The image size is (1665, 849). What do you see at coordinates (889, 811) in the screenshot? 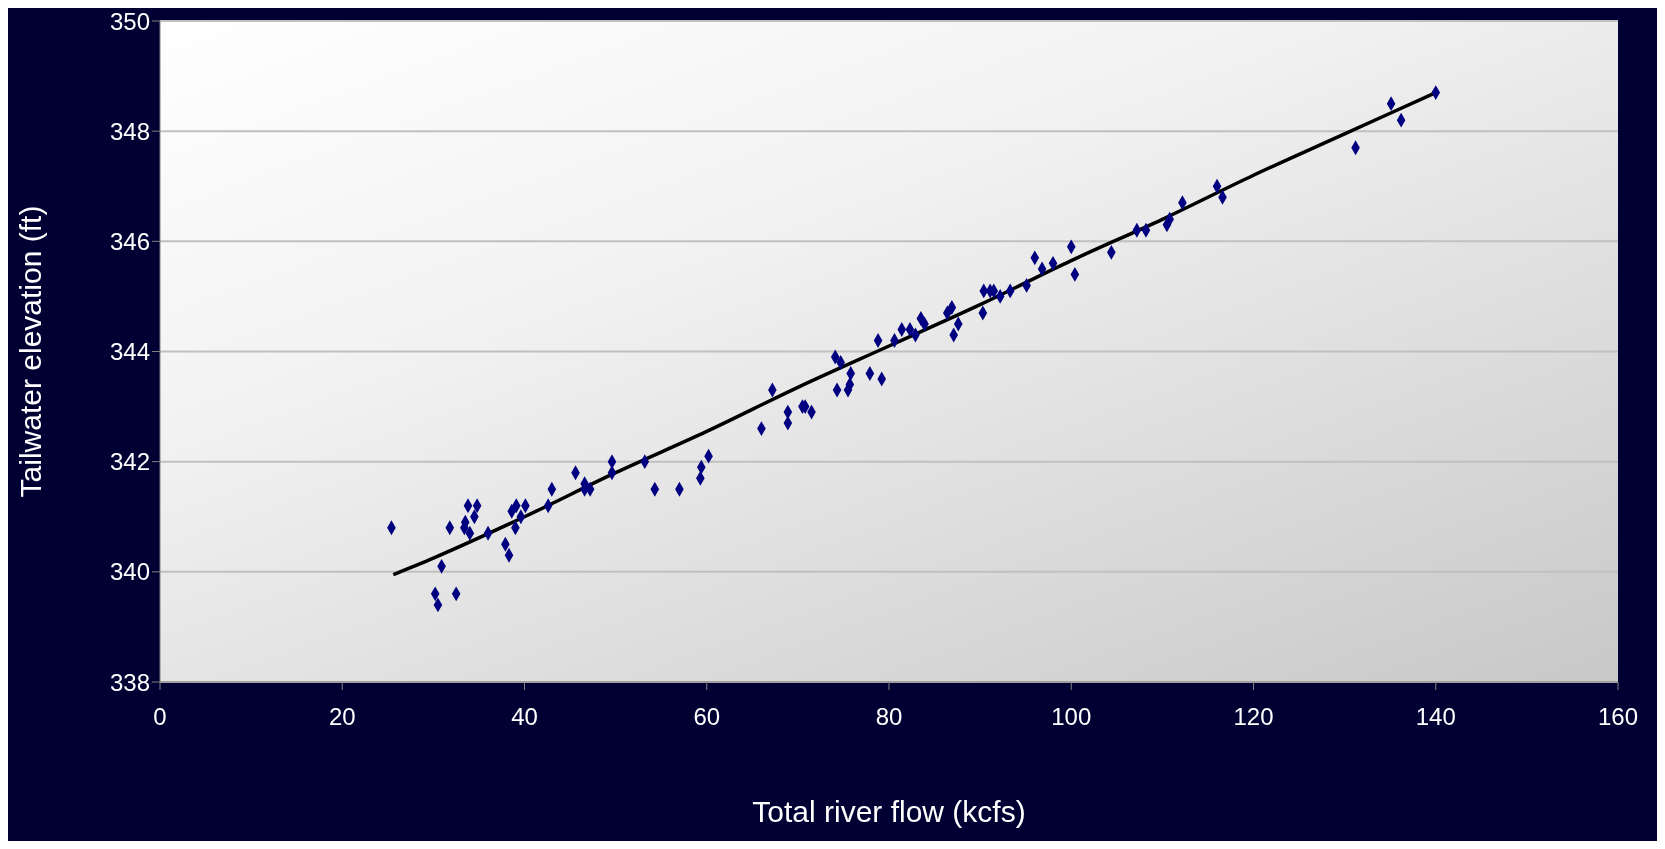
I see `x-axis-title: Total river flow (kcfs)` at bounding box center [889, 811].